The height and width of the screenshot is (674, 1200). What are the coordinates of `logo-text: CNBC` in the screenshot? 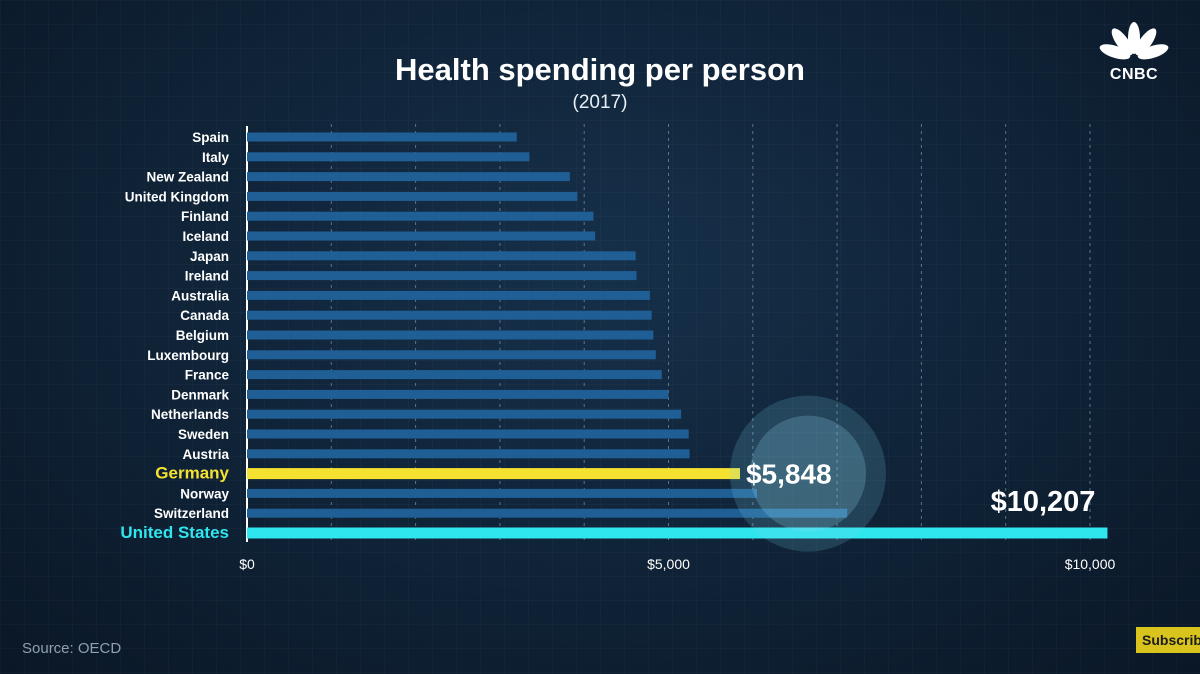 It's located at (1134, 74).